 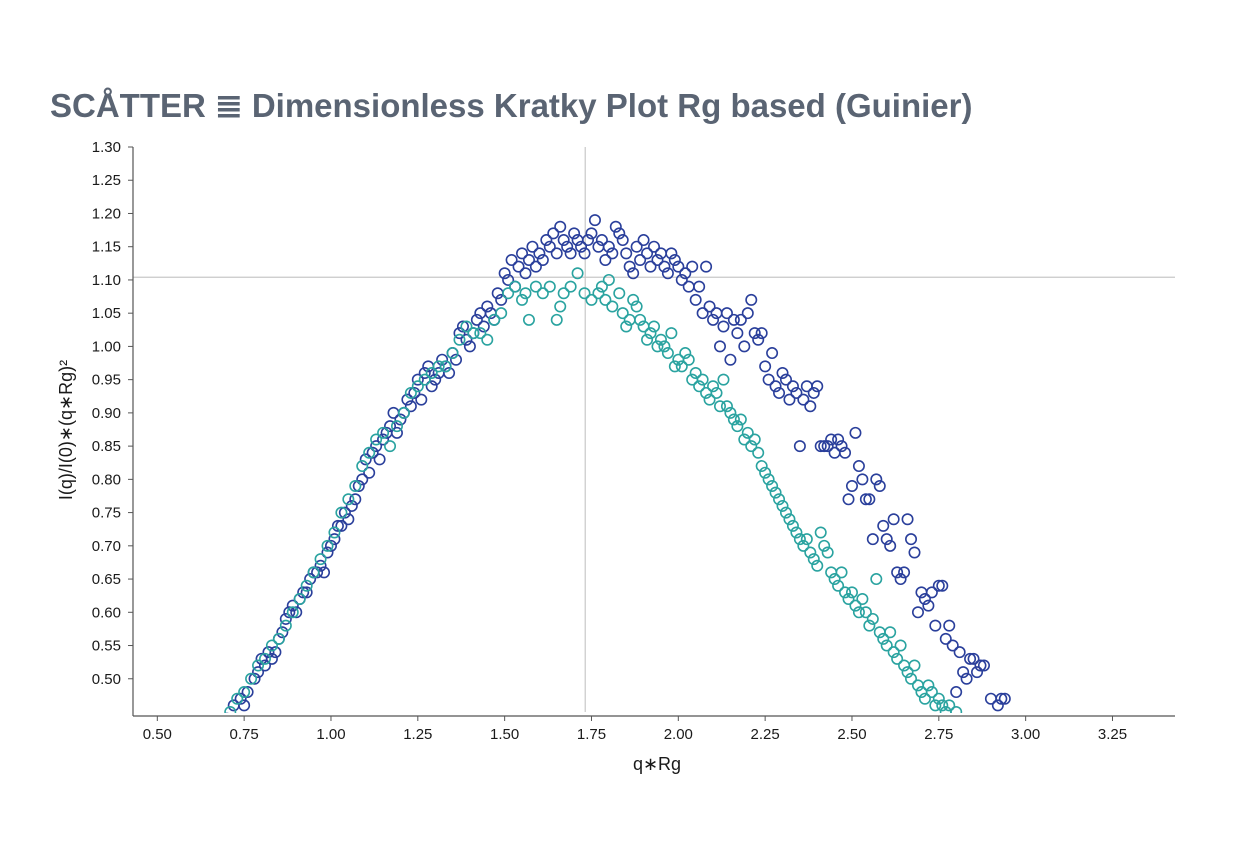 What do you see at coordinates (106, 479) in the screenshot?
I see `y-tick-label: 0.80` at bounding box center [106, 479].